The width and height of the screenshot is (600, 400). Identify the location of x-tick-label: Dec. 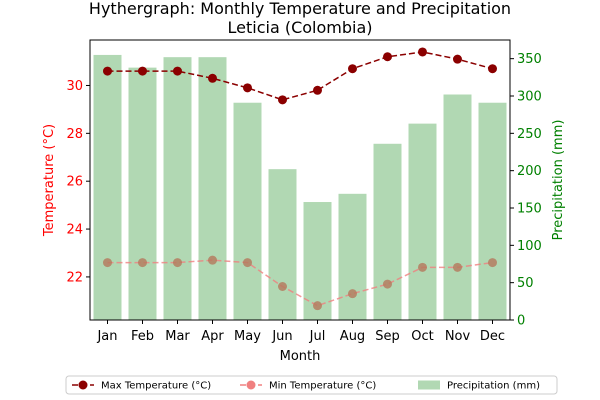
(492, 336).